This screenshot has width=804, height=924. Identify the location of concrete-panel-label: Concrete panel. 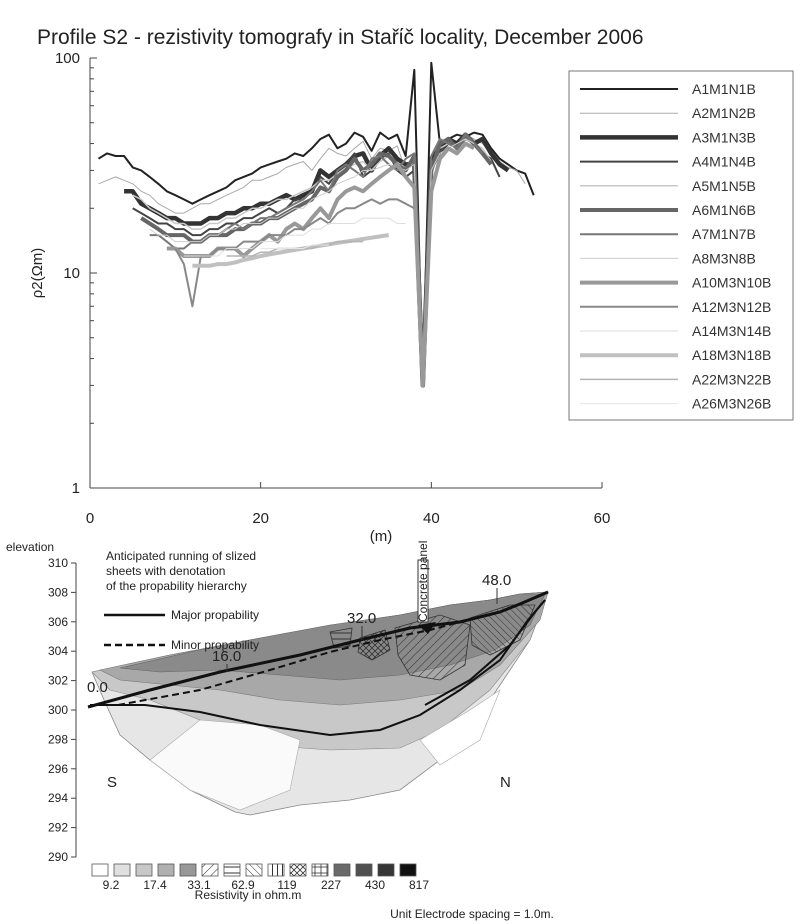
(423, 581).